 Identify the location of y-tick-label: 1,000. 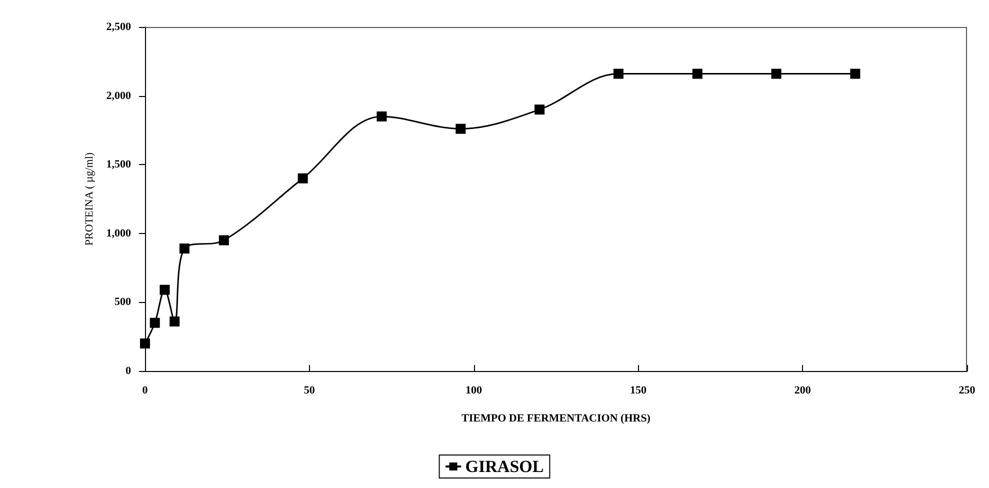
(119, 233).